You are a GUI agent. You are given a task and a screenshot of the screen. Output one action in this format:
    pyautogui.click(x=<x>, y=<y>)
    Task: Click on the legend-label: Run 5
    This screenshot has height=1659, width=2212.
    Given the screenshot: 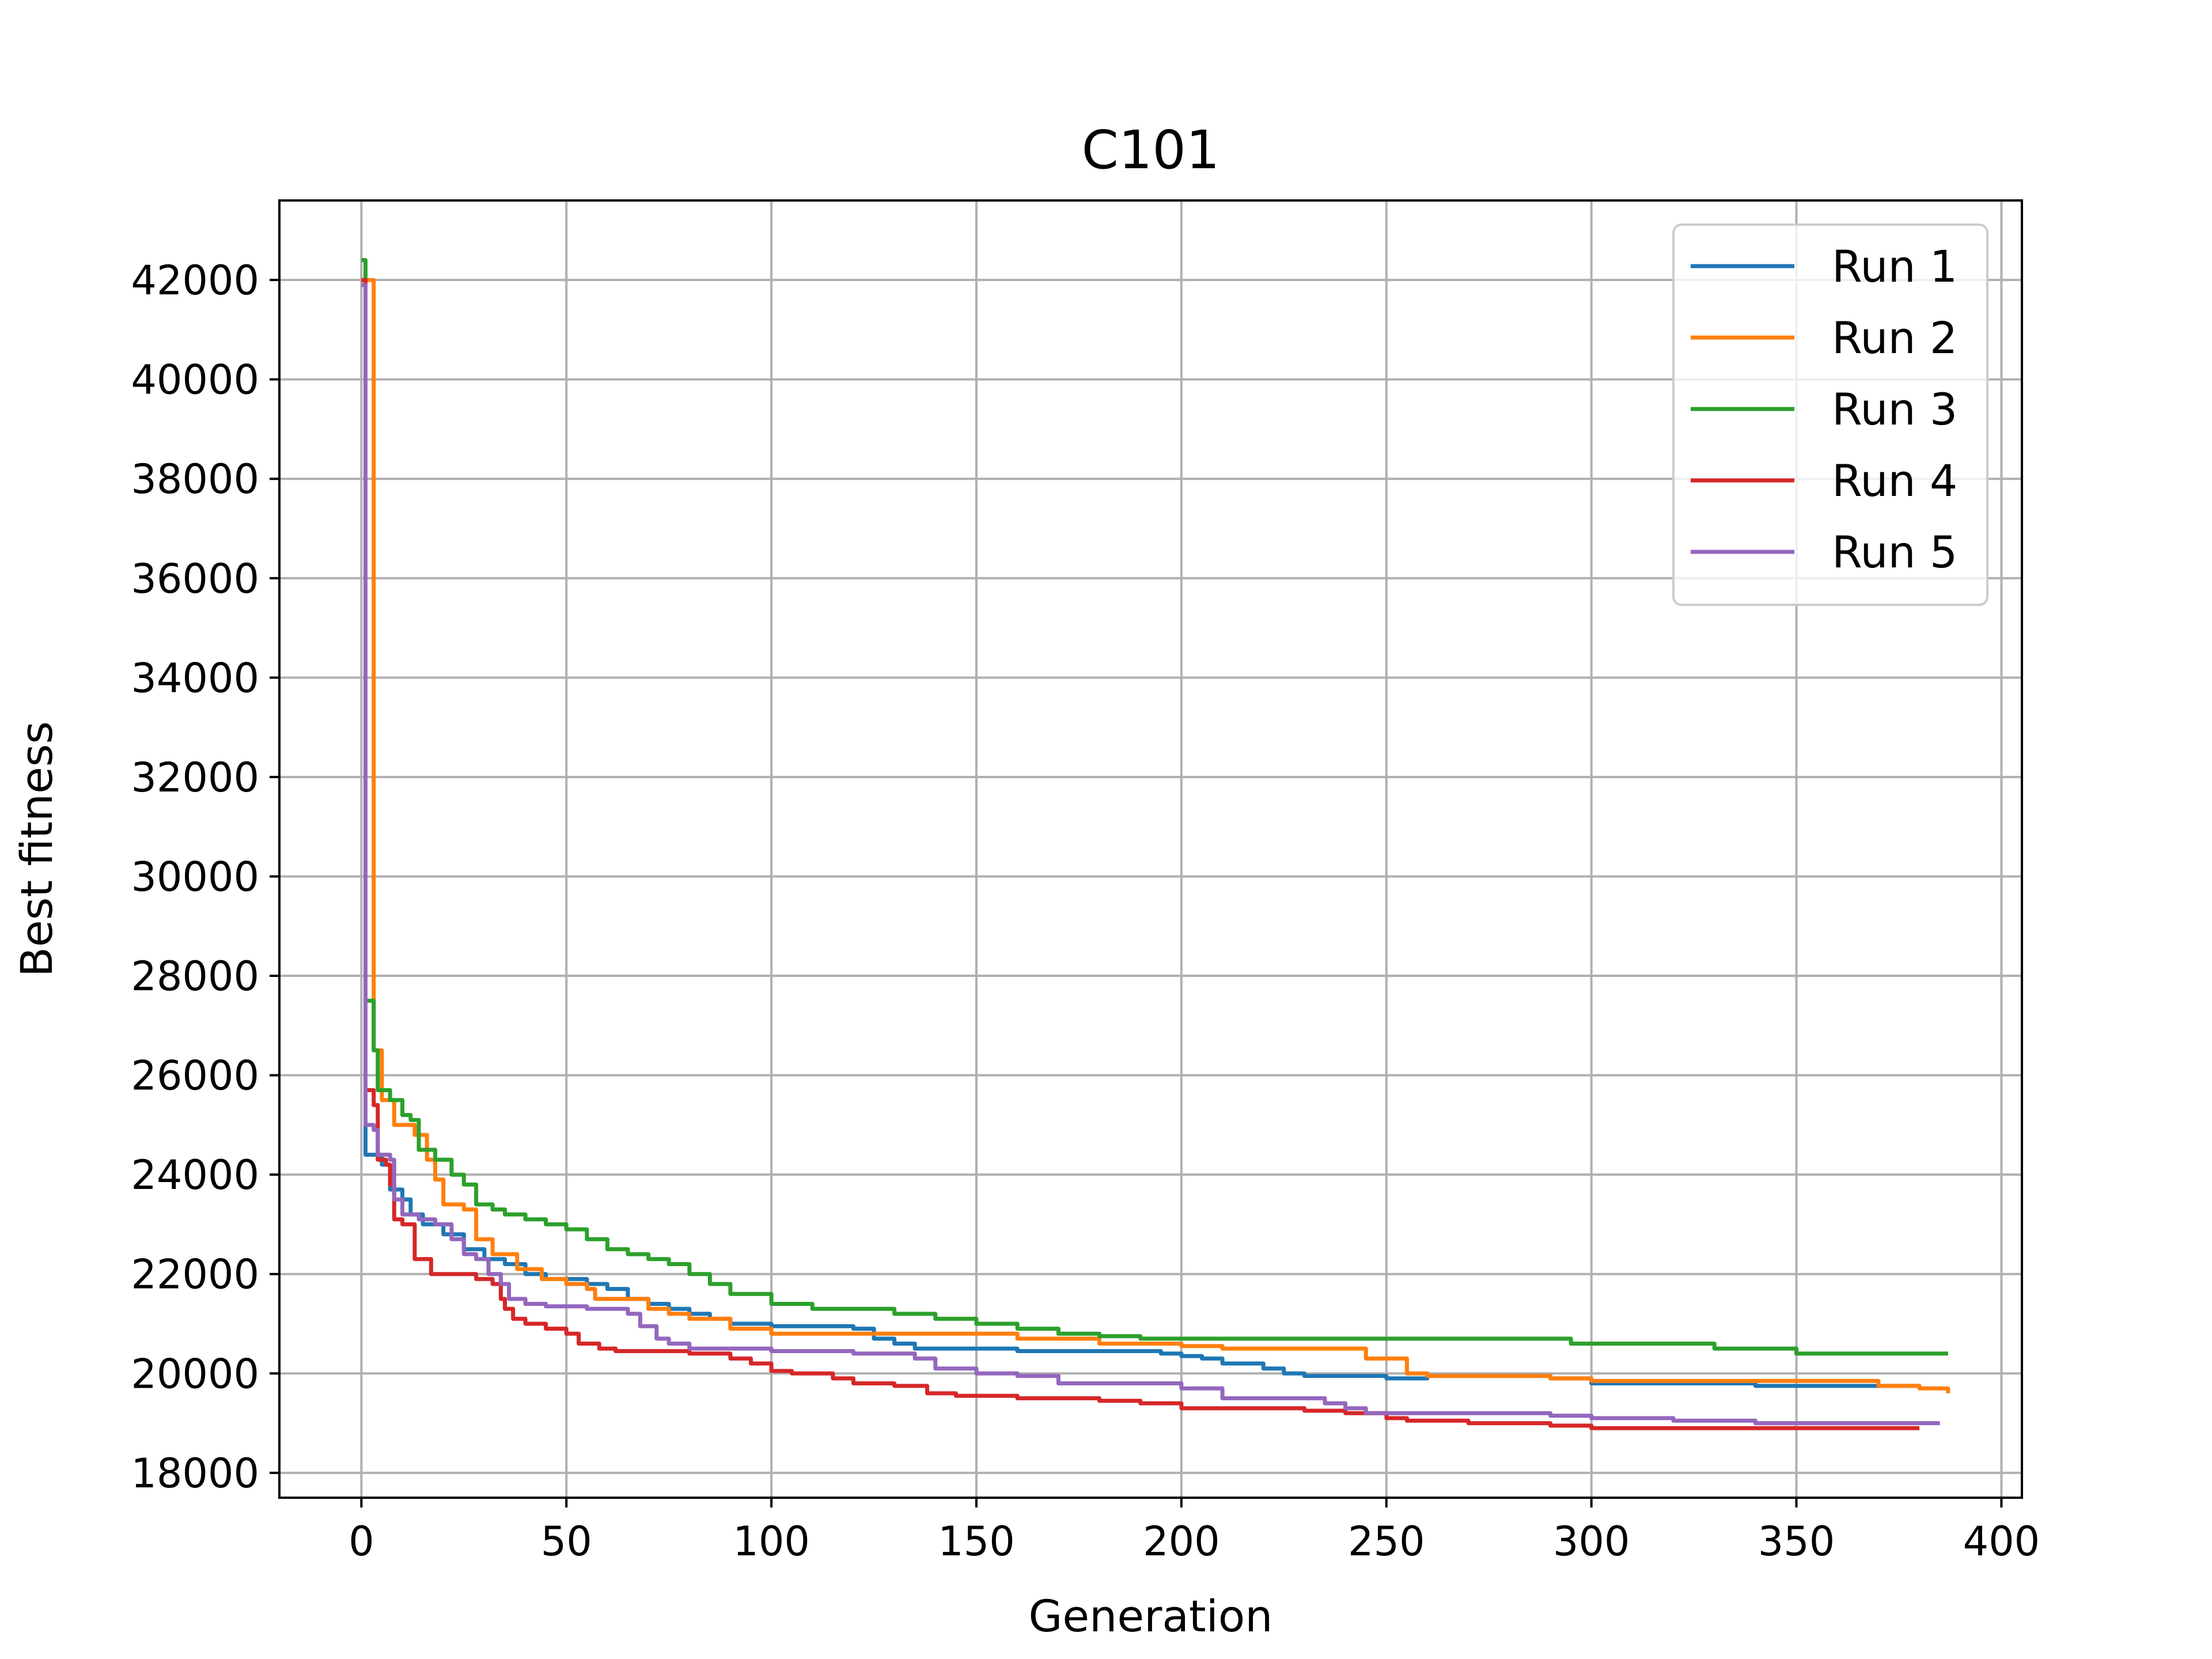 What is the action you would take?
    pyautogui.click(x=1894, y=552)
    